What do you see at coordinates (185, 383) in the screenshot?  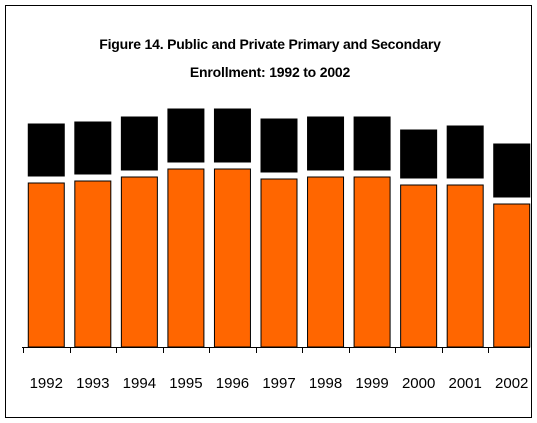 I see `x-tick-label: 1995` at bounding box center [185, 383].